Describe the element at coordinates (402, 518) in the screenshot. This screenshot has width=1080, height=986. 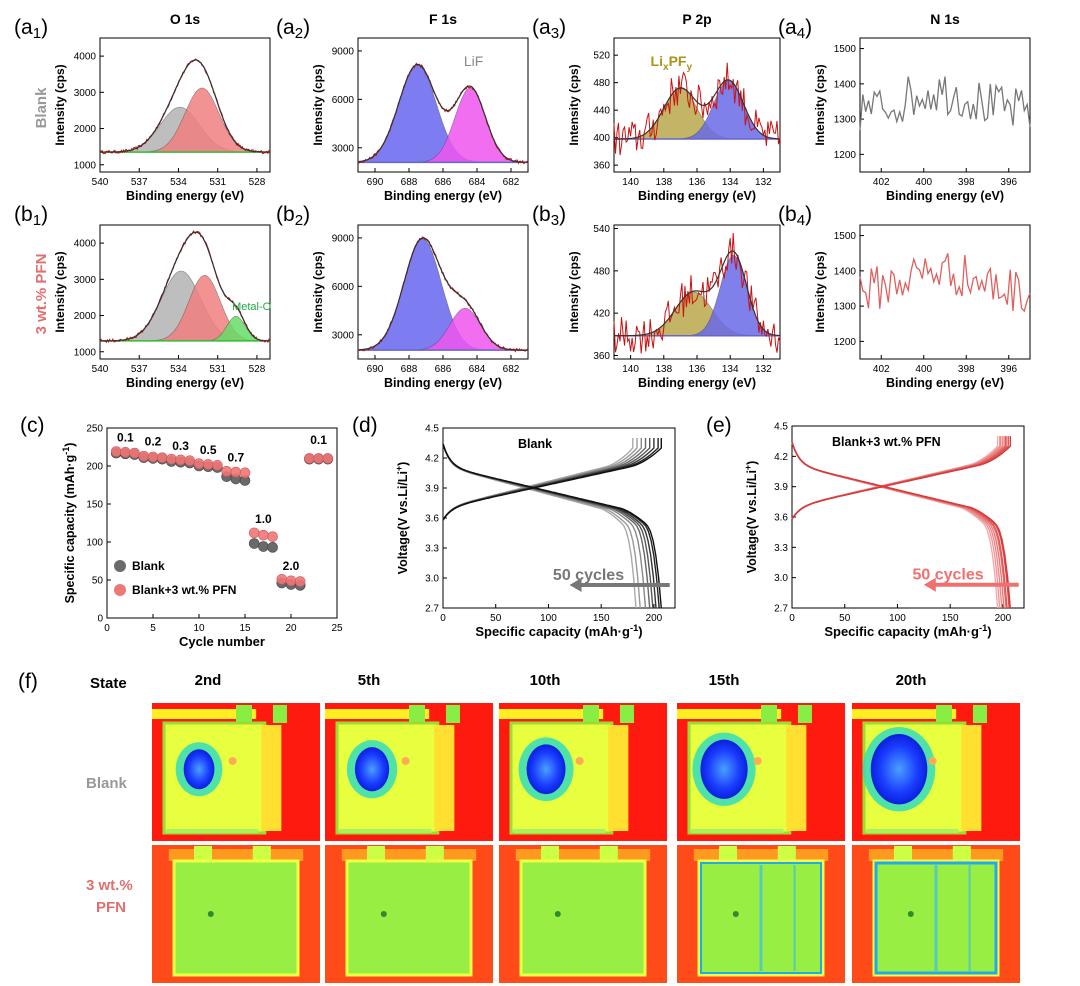
I see `y-axis-label: Voltage(V vs.Li/Li+)` at that location.